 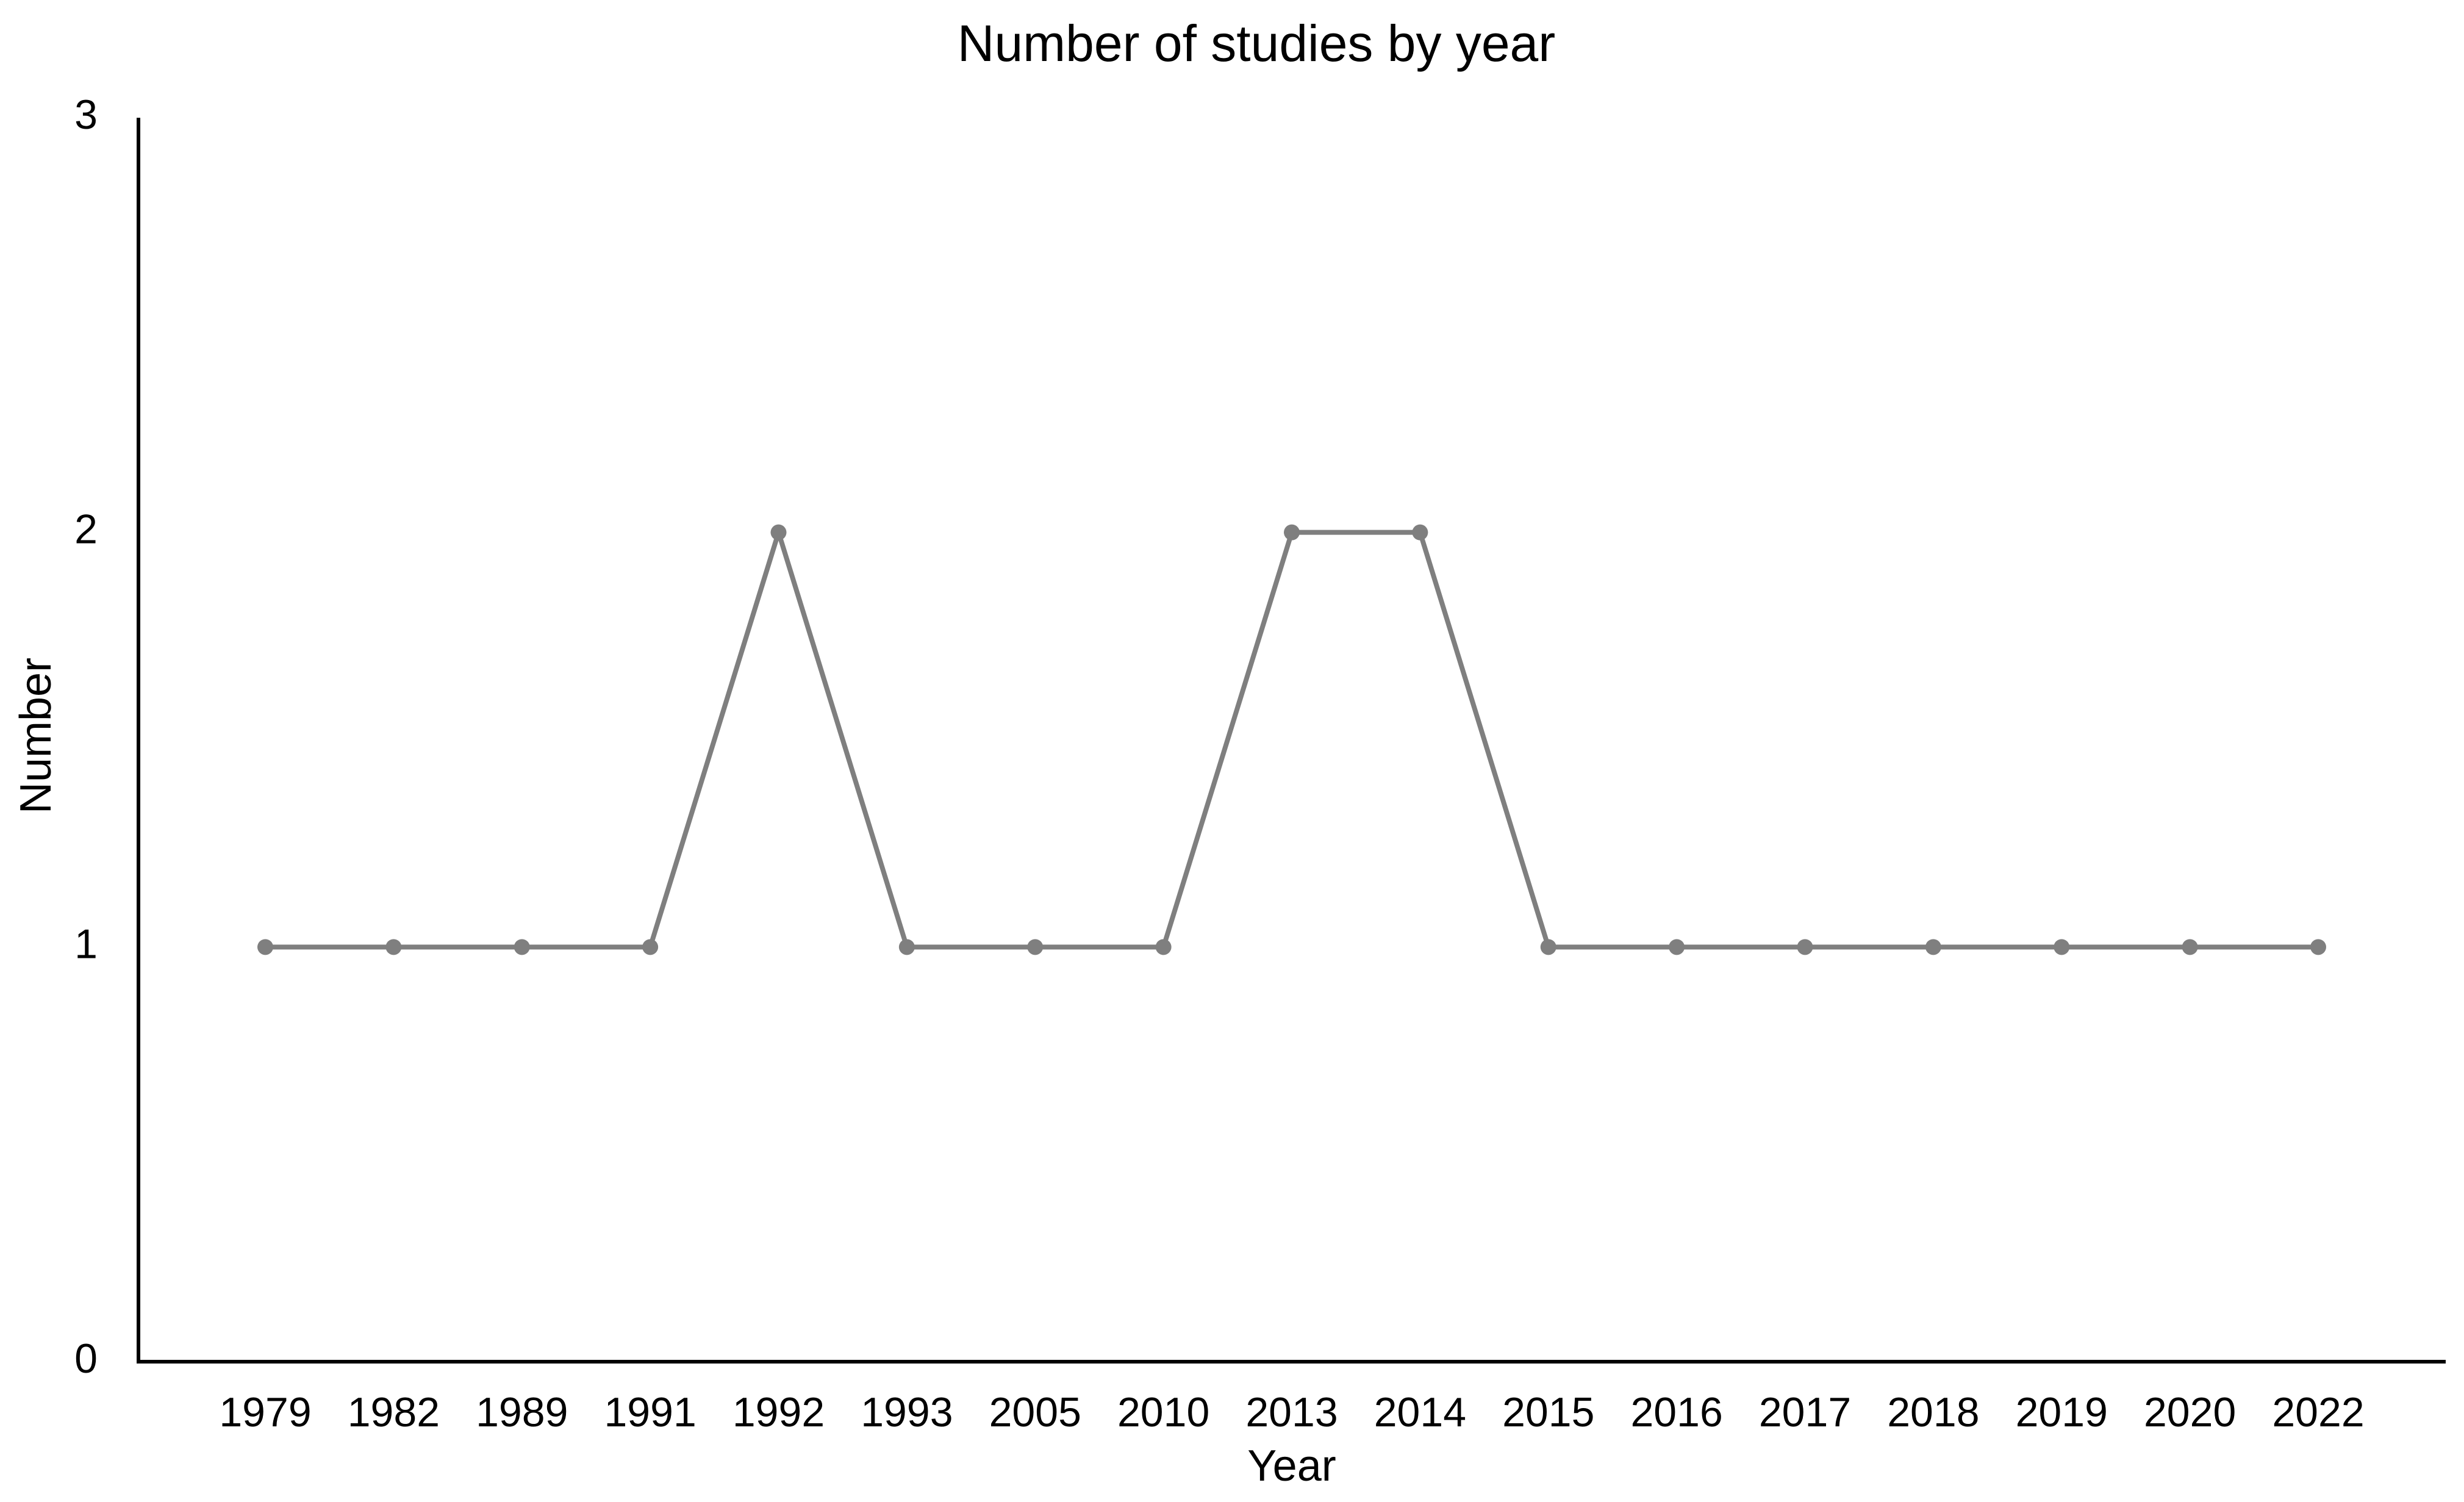 I want to click on y-tick-label: 2, so click(x=86, y=529).